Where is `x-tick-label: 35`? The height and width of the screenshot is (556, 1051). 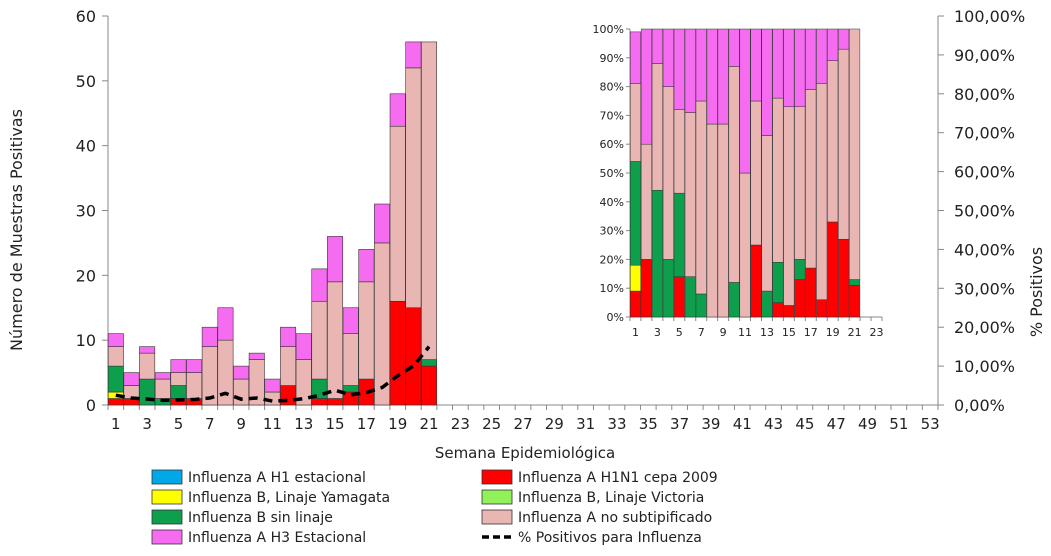
x-tick-label: 35 is located at coordinates (648, 424).